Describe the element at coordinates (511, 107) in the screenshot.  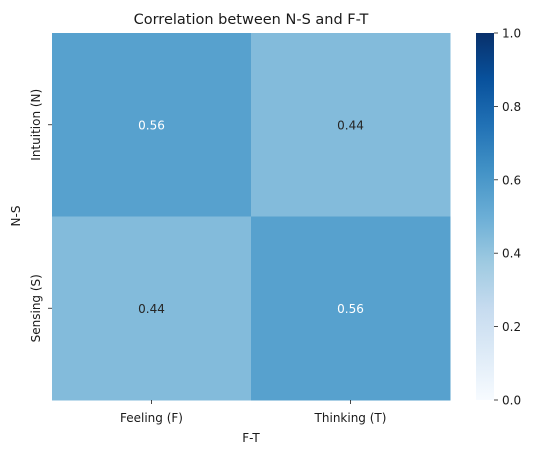
I see `colorbar-tick-label: 0.8` at that location.